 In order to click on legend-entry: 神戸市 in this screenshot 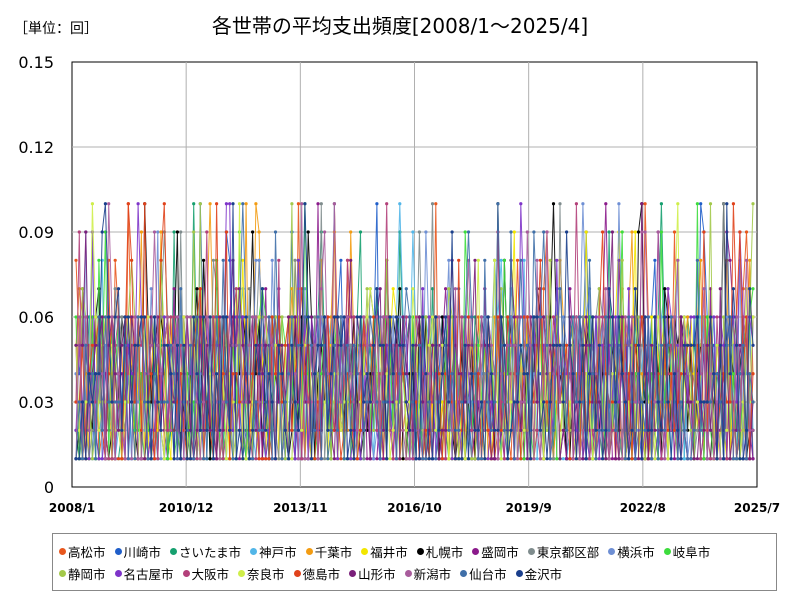, I will do `click(273, 551)`.